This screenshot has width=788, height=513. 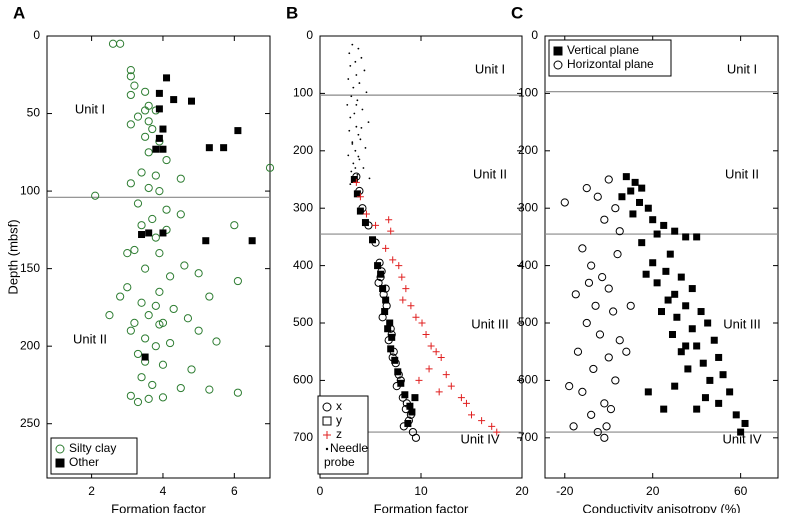 I want to click on y-tick-label: 400, so click(x=528, y=265).